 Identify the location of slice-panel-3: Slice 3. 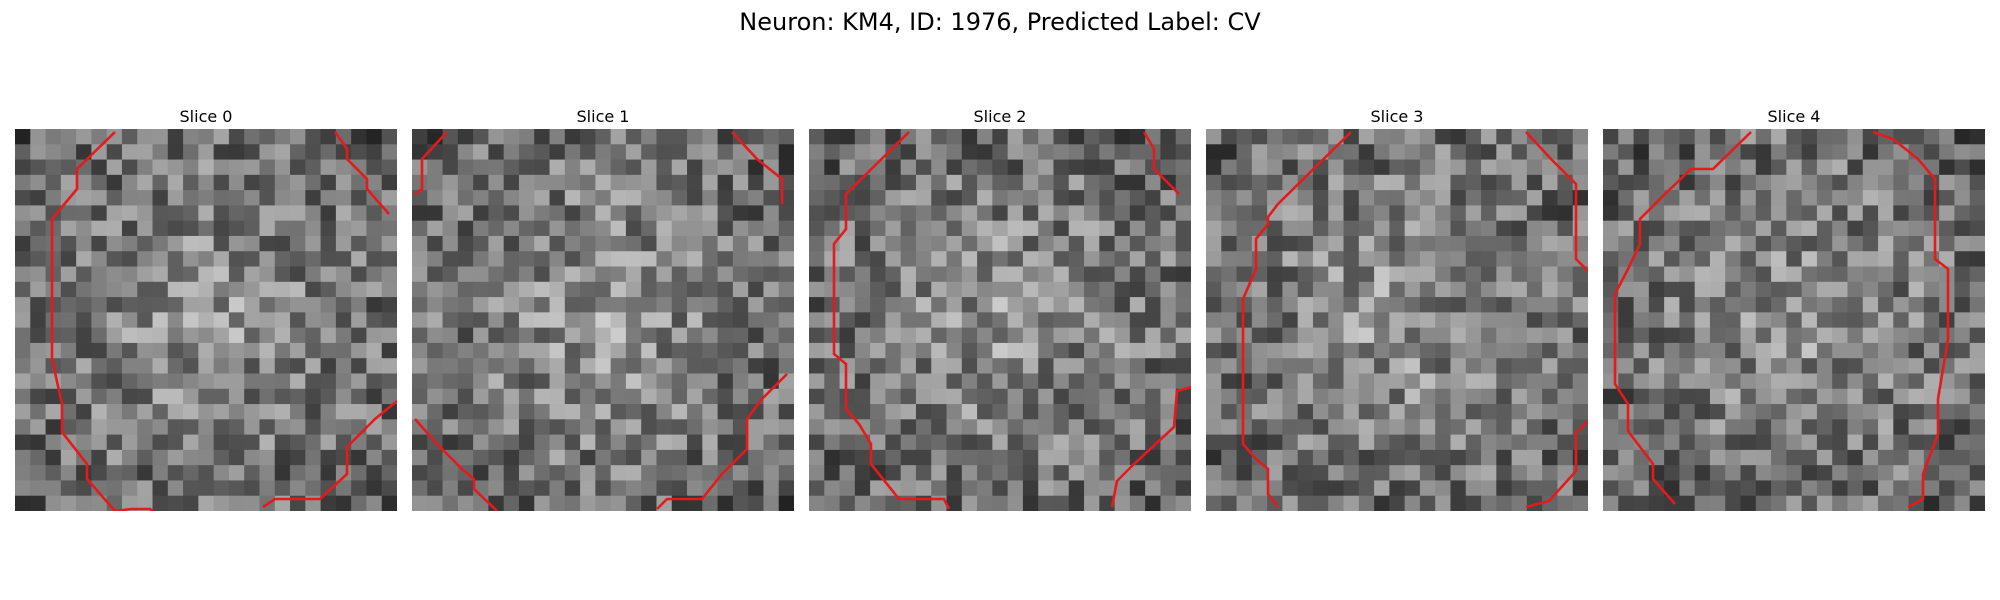
(1397, 308).